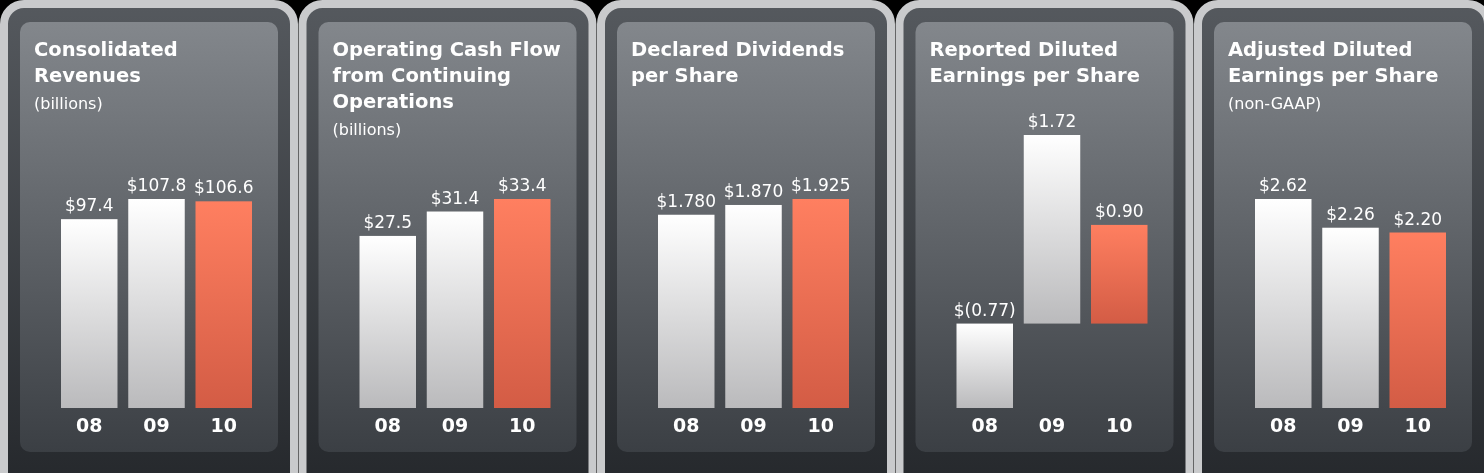 The height and width of the screenshot is (473, 1484). What do you see at coordinates (753, 190) in the screenshot?
I see `data-label: $1.870` at bounding box center [753, 190].